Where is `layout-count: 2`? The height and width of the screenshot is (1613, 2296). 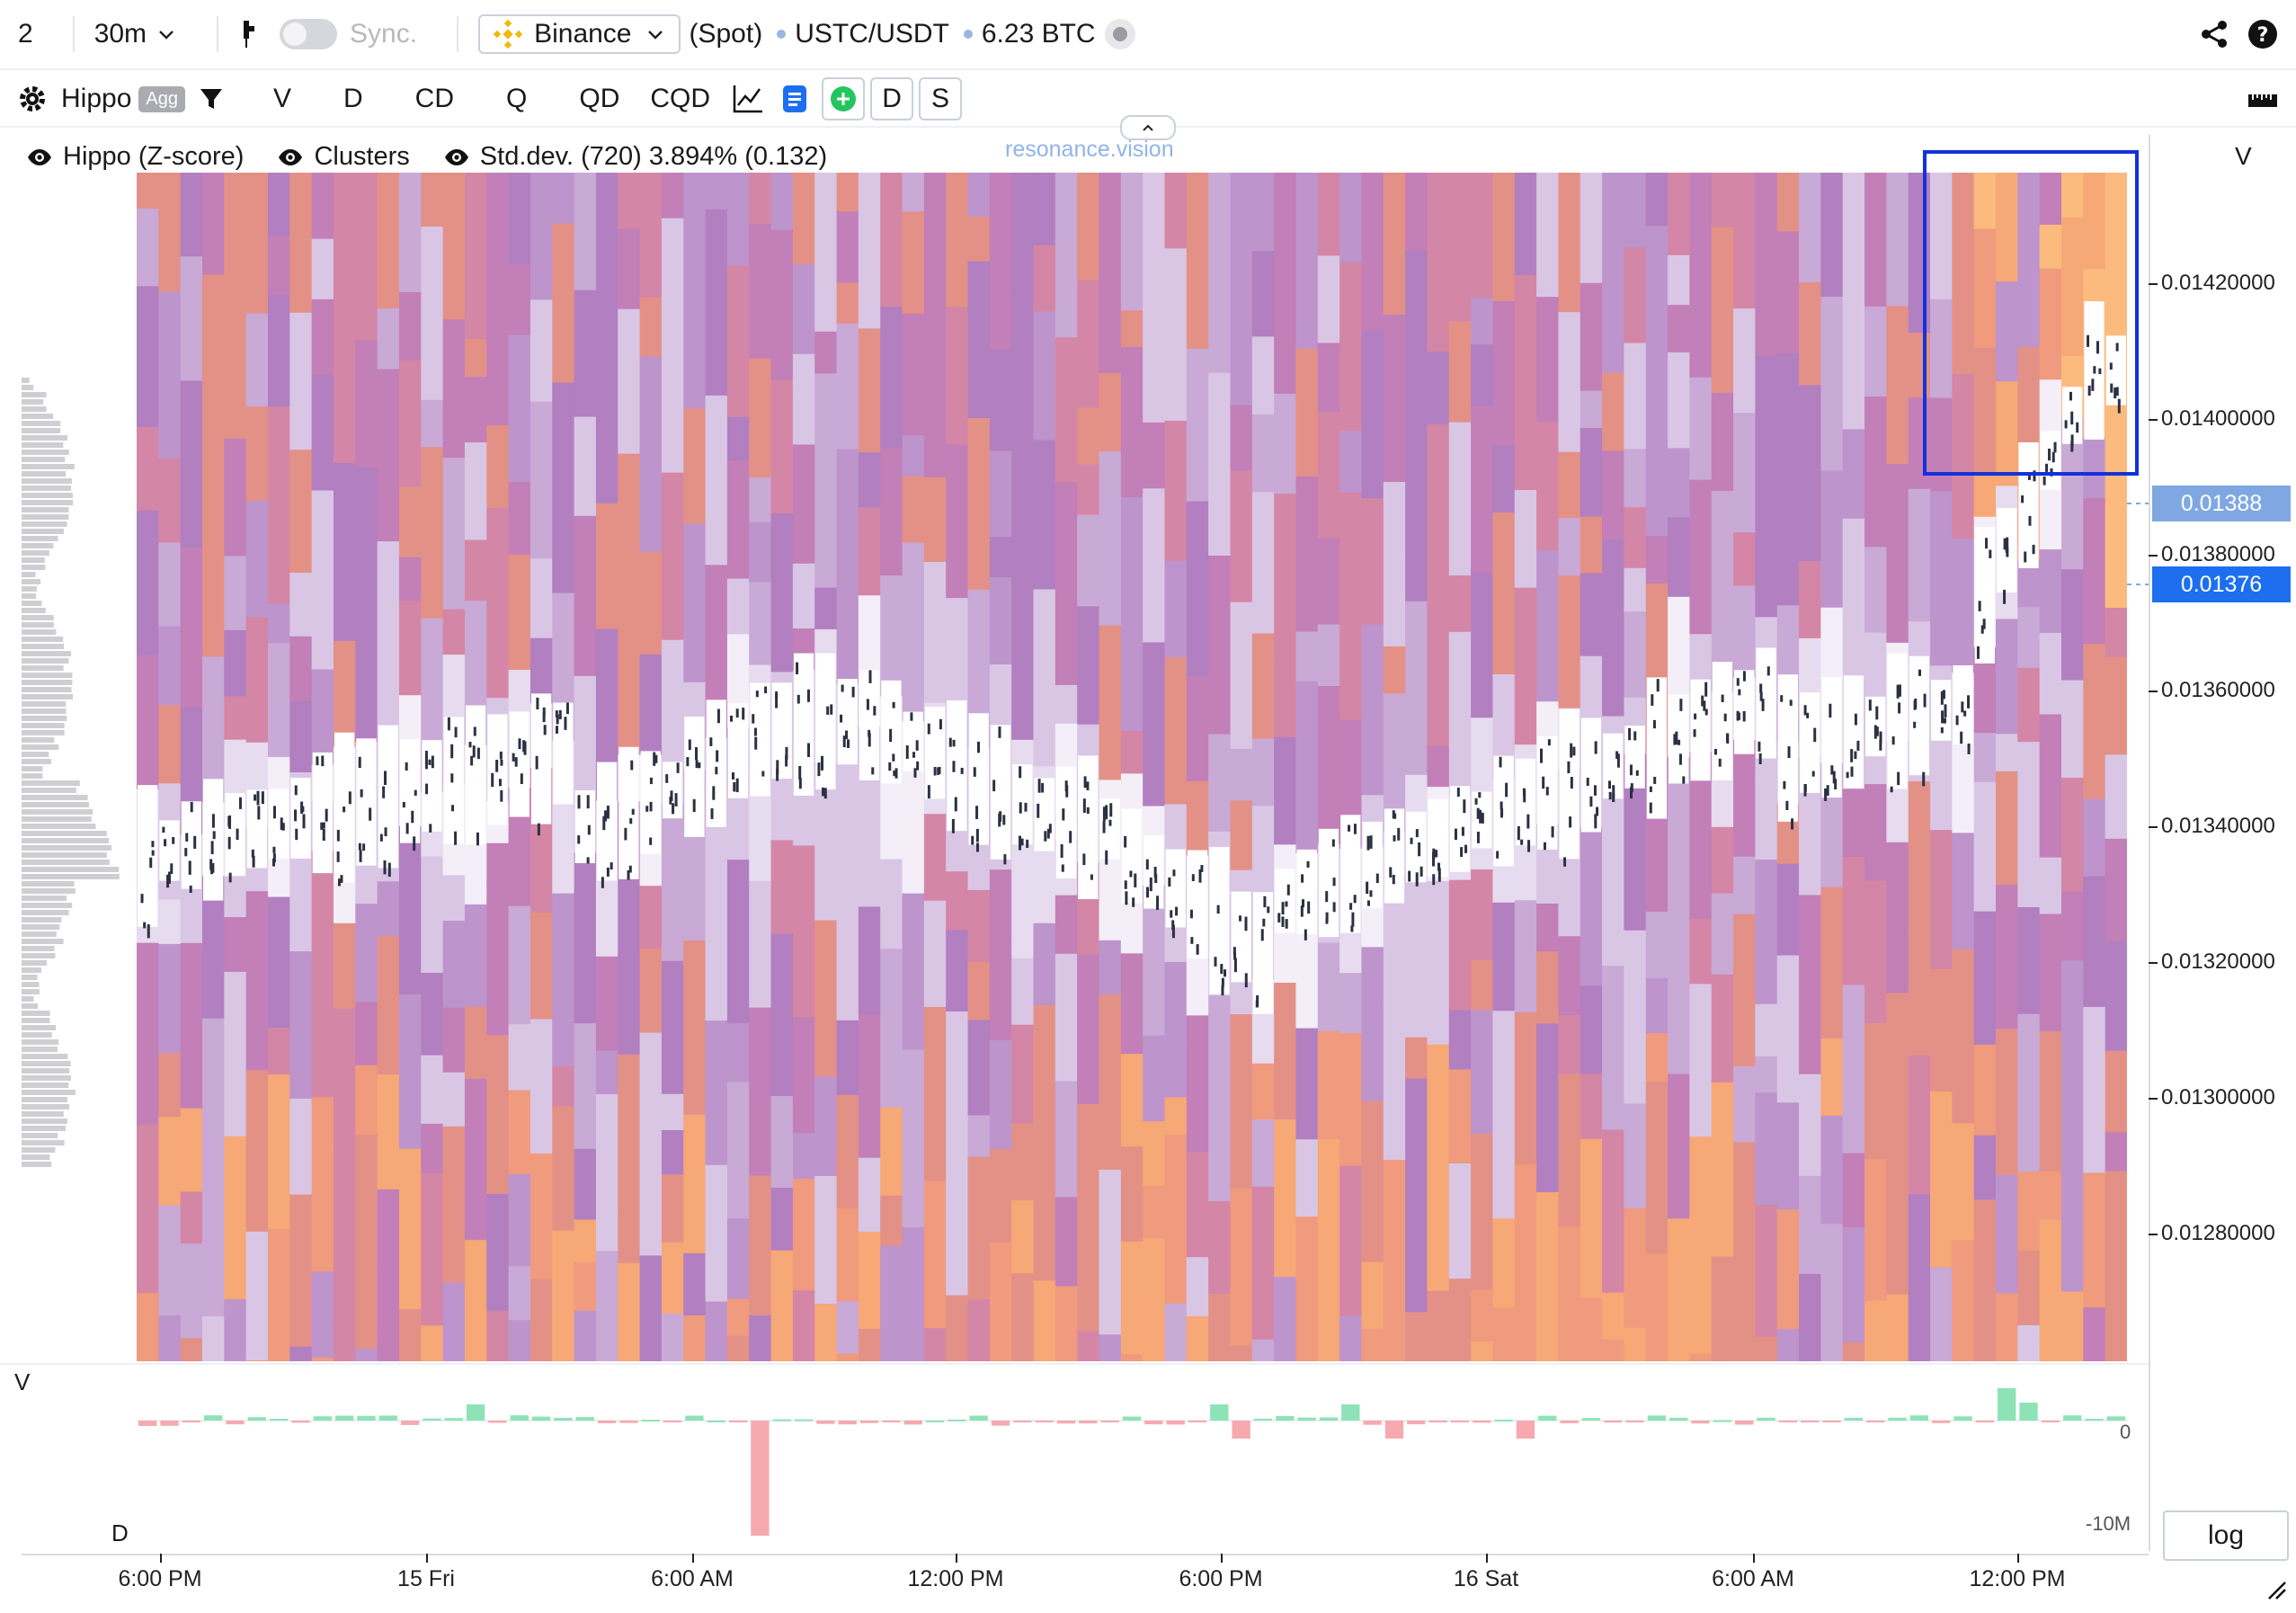 layout-count: 2 is located at coordinates (25, 34).